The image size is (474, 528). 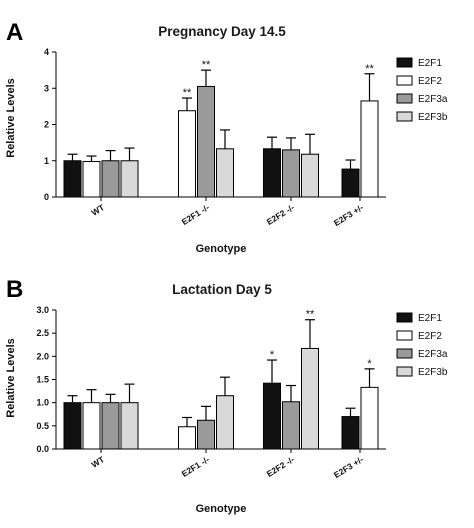 I want to click on panel-b-legend-label: E2F3b, so click(x=433, y=372).